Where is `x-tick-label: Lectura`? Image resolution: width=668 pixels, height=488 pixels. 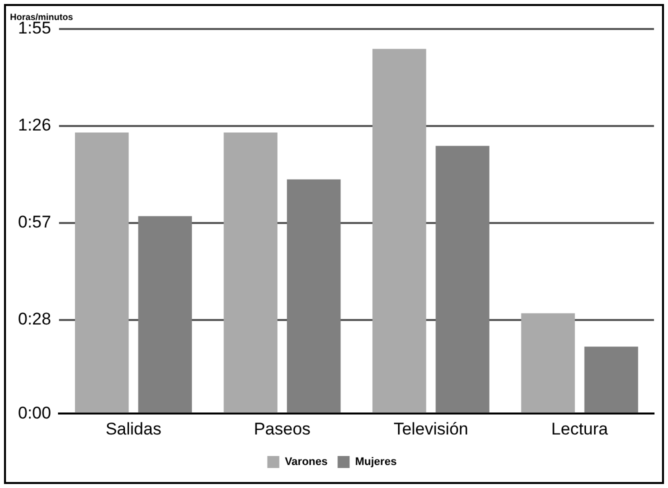 x-tick-label: Lectura is located at coordinates (580, 428).